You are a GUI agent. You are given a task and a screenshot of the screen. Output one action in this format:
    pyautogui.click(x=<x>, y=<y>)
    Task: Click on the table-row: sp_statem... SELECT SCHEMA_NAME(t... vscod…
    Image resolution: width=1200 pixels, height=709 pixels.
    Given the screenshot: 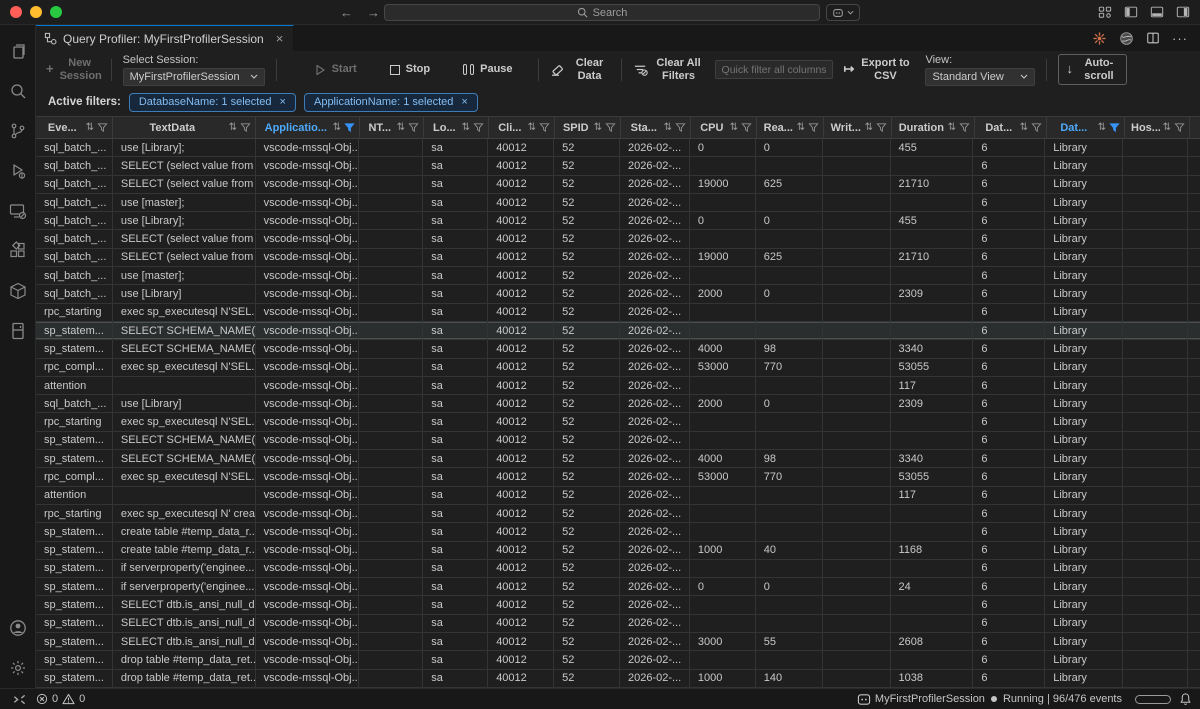 What is the action you would take?
    pyautogui.click(x=618, y=331)
    